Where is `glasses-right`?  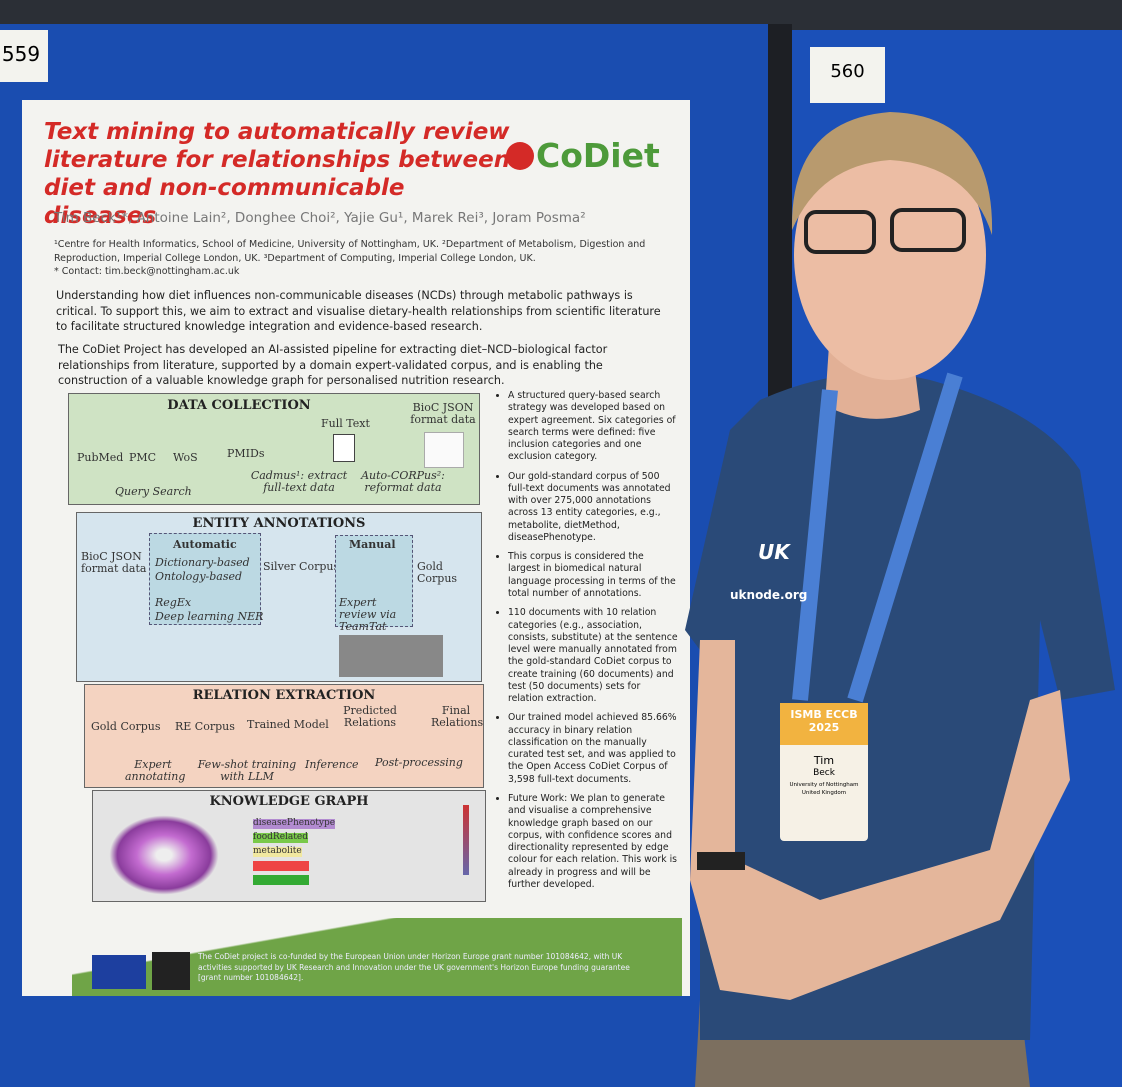 glasses-right is located at coordinates (928, 230).